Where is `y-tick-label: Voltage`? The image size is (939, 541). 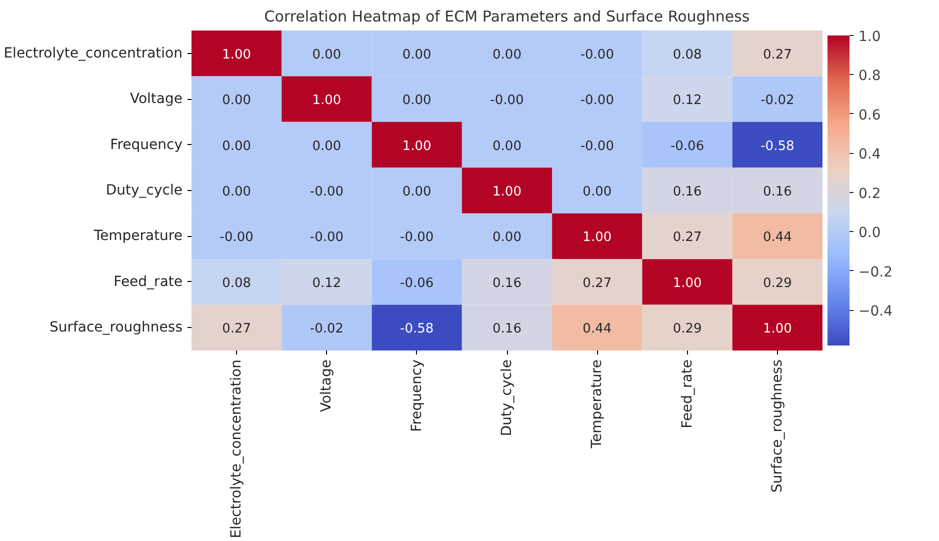 y-tick-label: Voltage is located at coordinates (156, 99).